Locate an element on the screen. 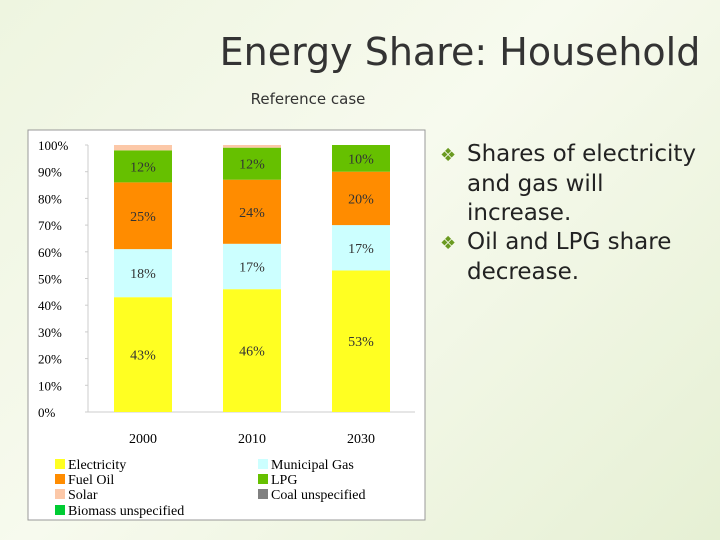 This screenshot has height=540, width=720. y-tick-label: 80% is located at coordinates (50, 198).